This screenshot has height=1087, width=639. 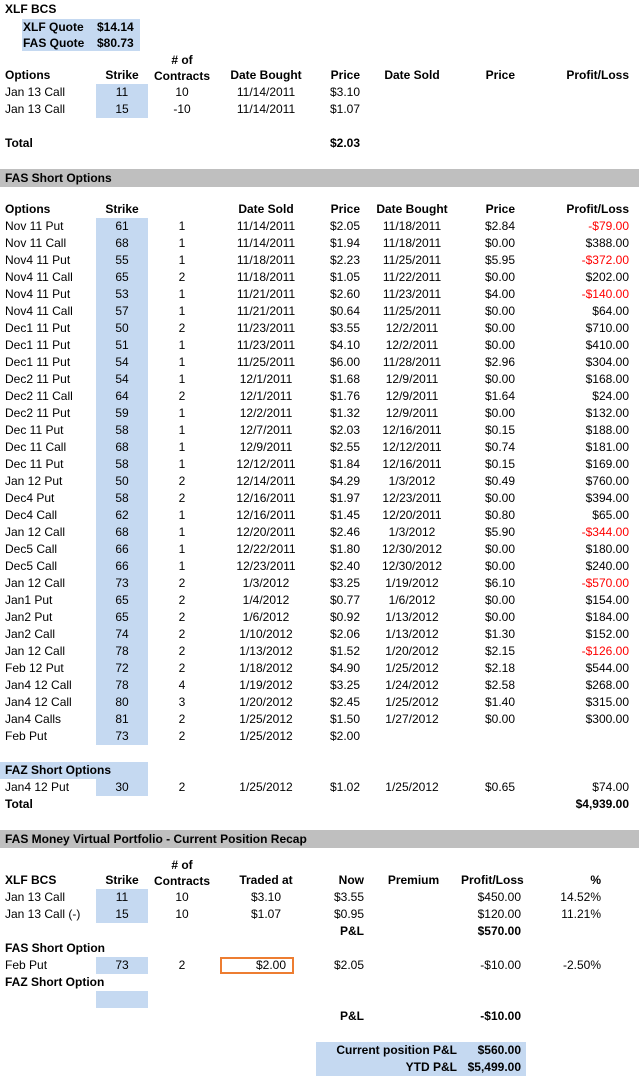 What do you see at coordinates (499, 685) in the screenshot?
I see `cell-price-2: $2.58` at bounding box center [499, 685].